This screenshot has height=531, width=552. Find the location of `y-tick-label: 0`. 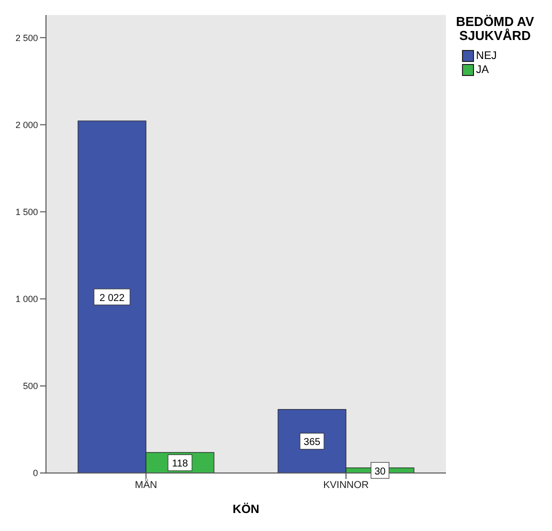

y-tick-label: 0 is located at coordinates (35, 473).